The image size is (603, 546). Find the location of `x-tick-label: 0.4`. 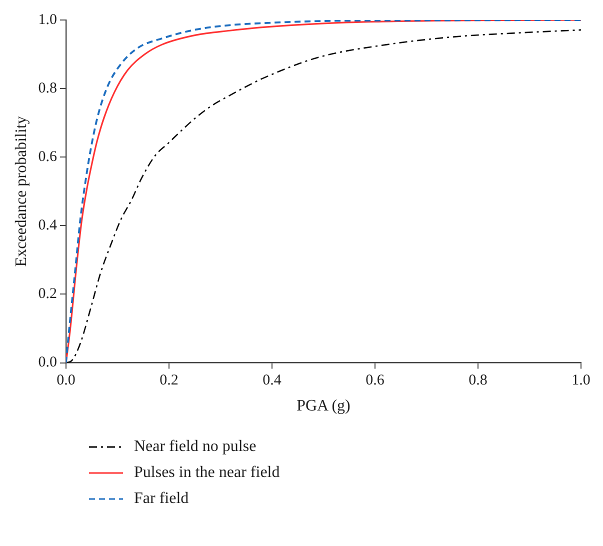

x-tick-label: 0.4 is located at coordinates (272, 380).